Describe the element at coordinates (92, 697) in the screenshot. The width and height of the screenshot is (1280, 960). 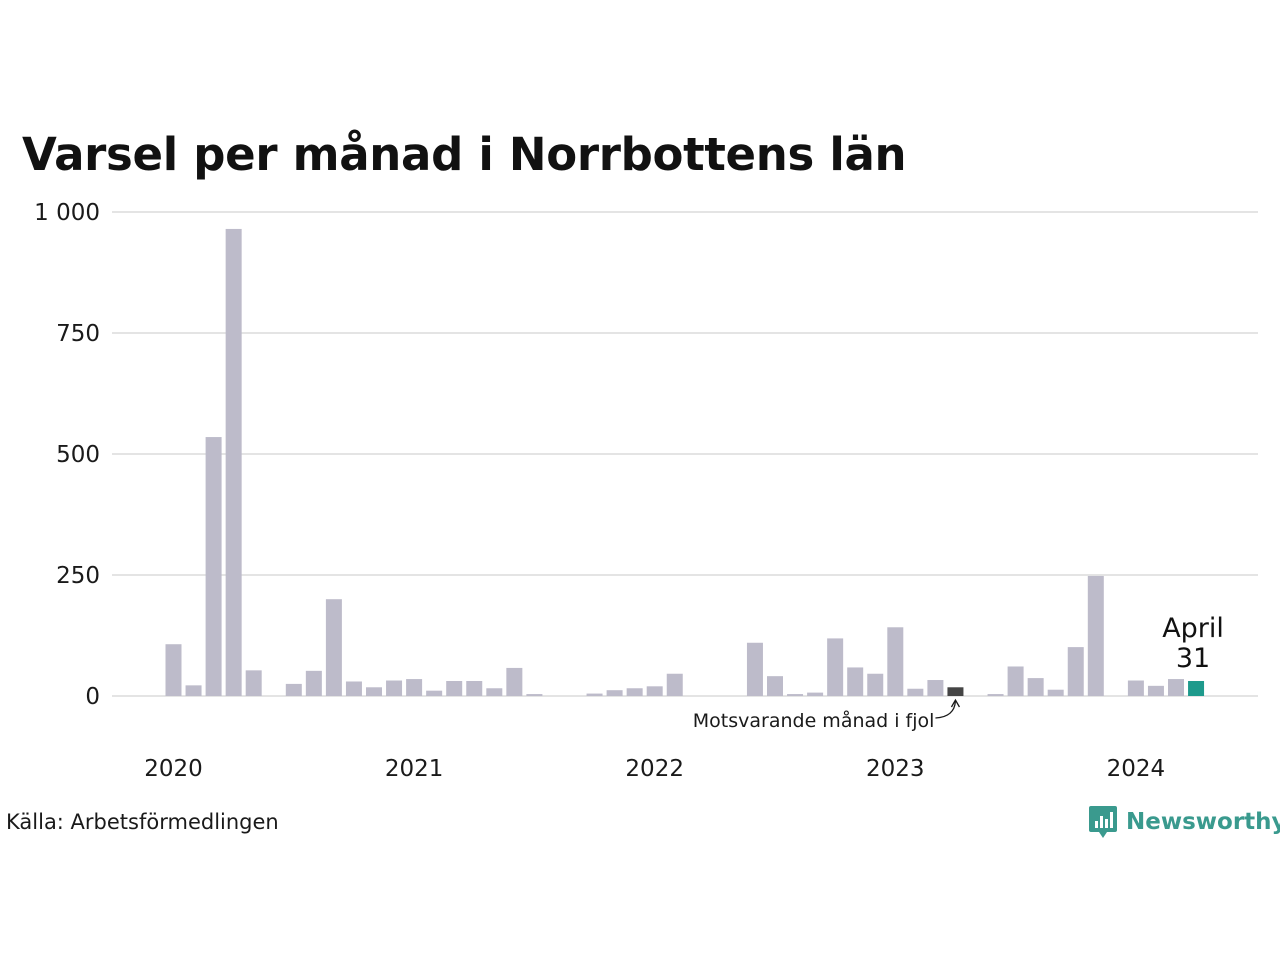
I see `y-tick-label: 0` at that location.